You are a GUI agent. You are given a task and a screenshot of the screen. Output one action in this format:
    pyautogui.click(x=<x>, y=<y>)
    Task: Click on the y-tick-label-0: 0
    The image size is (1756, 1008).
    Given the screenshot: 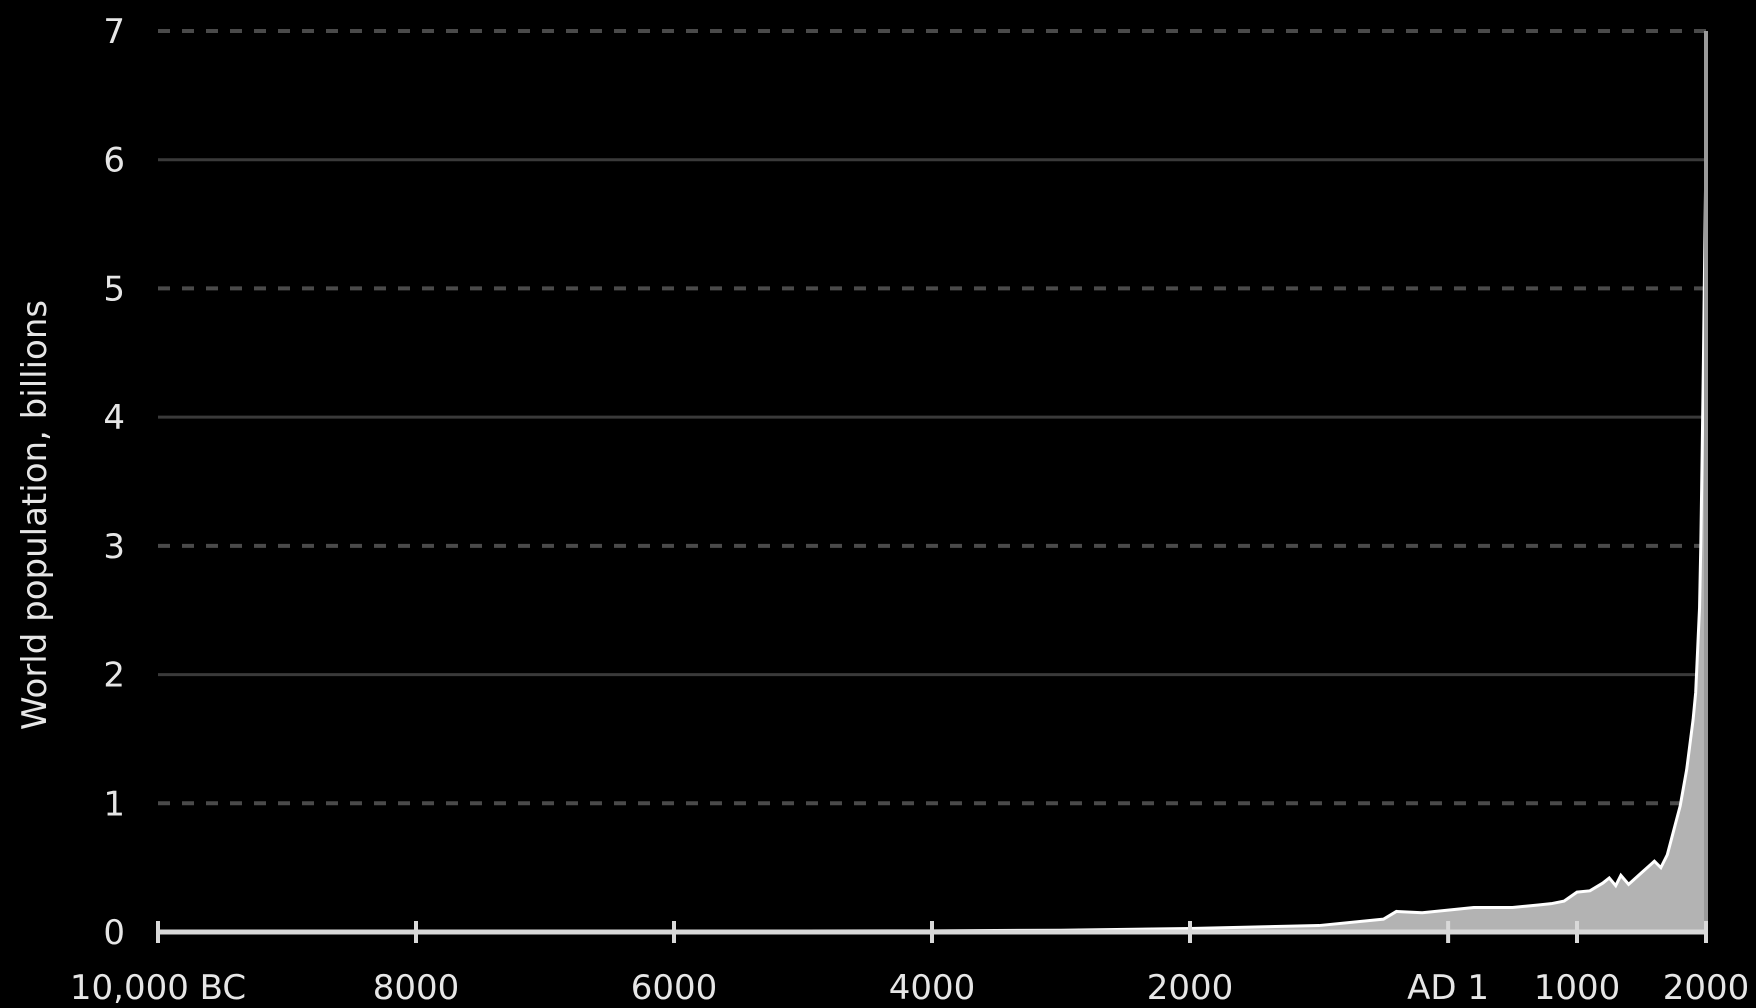 What is the action you would take?
    pyautogui.click(x=114, y=933)
    